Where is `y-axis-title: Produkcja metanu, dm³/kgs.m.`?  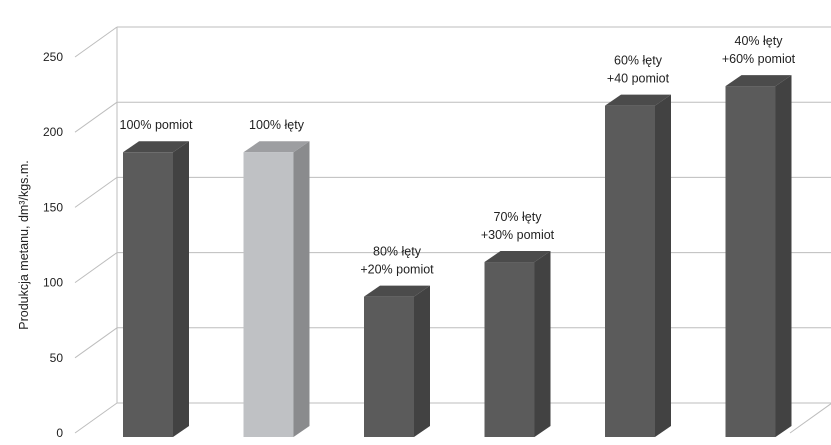
y-axis-title: Produkcja metanu, dm³/kgs.m. is located at coordinates (24, 245).